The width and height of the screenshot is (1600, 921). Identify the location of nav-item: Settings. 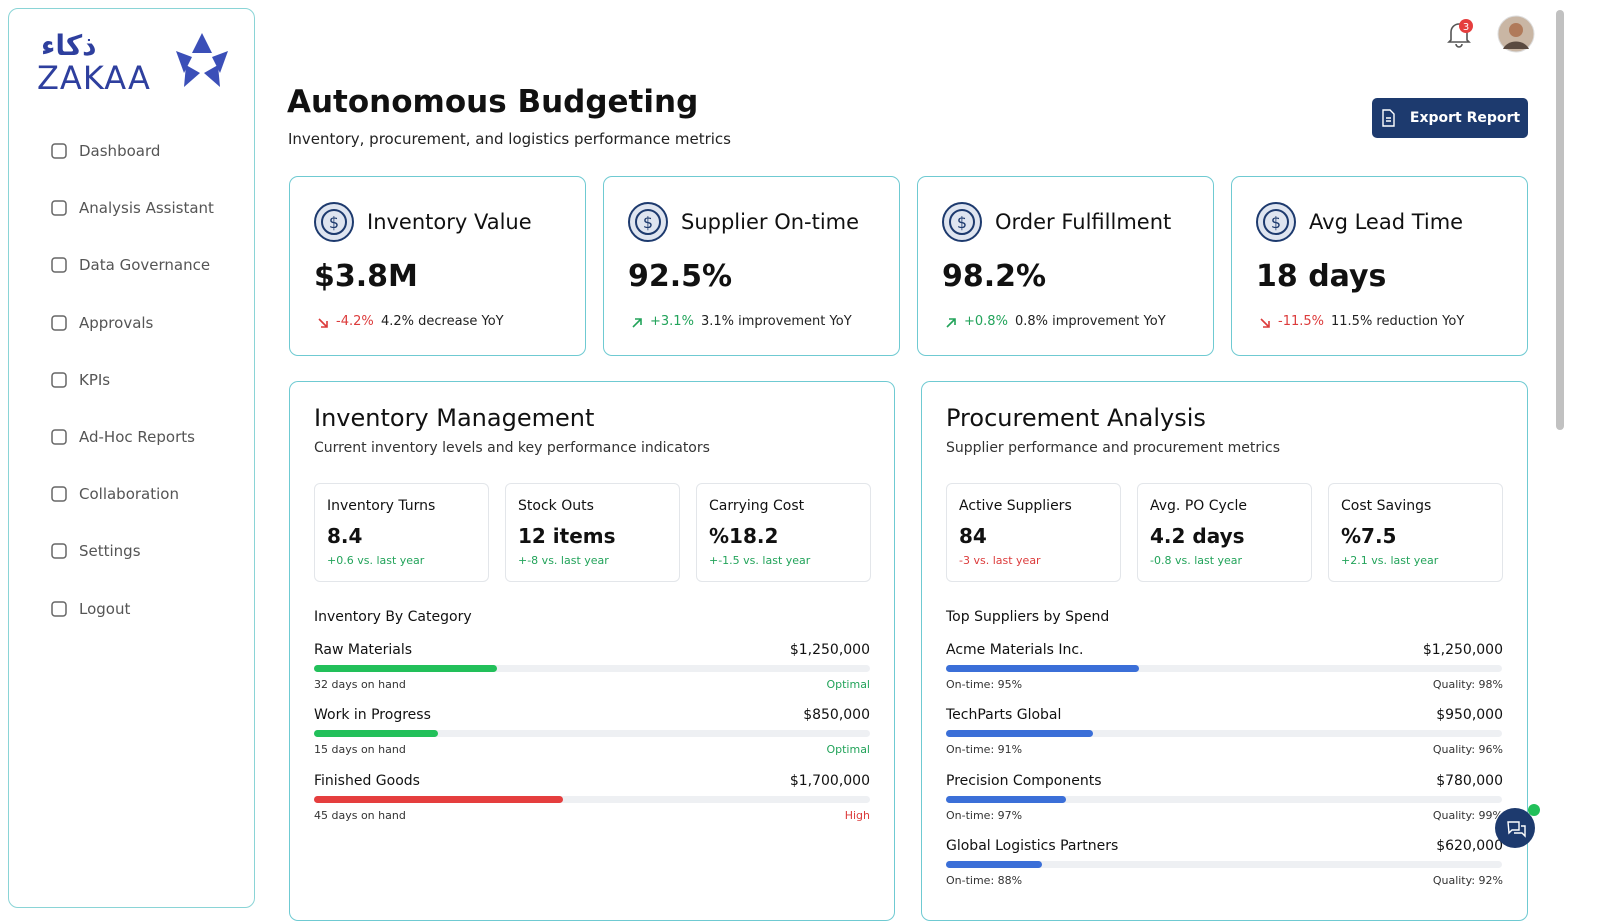
(95, 551).